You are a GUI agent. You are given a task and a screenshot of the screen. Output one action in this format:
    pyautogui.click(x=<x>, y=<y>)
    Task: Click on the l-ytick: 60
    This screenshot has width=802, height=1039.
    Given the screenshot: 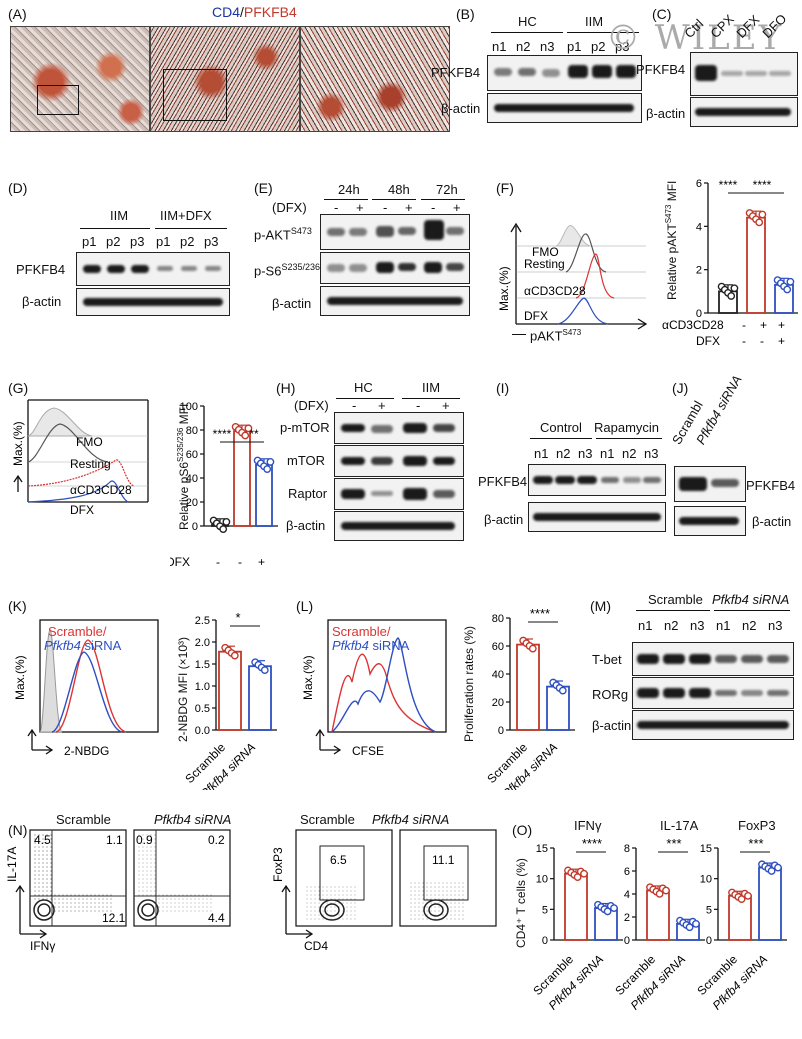 What is the action you would take?
    pyautogui.click(x=498, y=647)
    